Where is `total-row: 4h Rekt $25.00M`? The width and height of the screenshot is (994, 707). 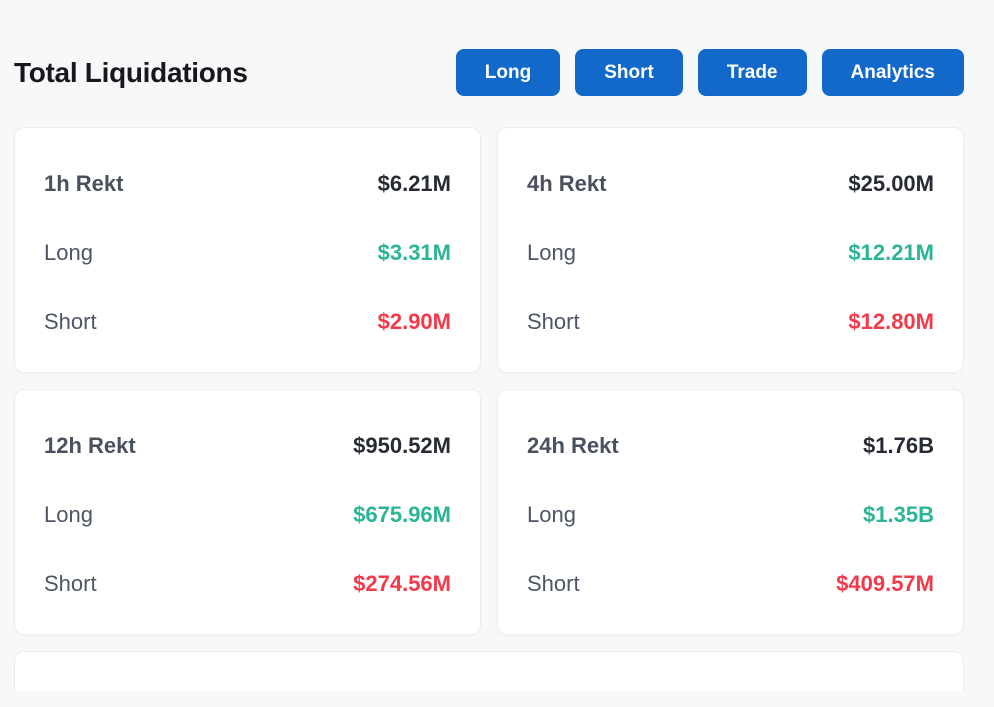
total-row: 4h Rekt $25.00M is located at coordinates (730, 183).